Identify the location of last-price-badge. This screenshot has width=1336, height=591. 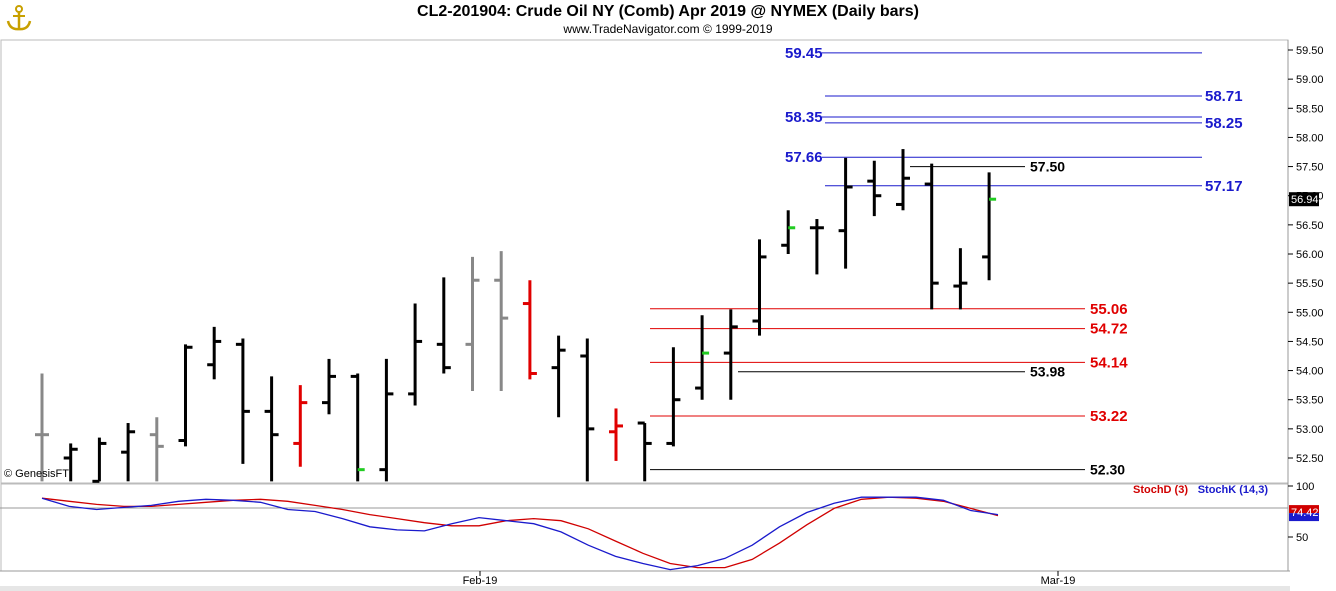
(1304, 199).